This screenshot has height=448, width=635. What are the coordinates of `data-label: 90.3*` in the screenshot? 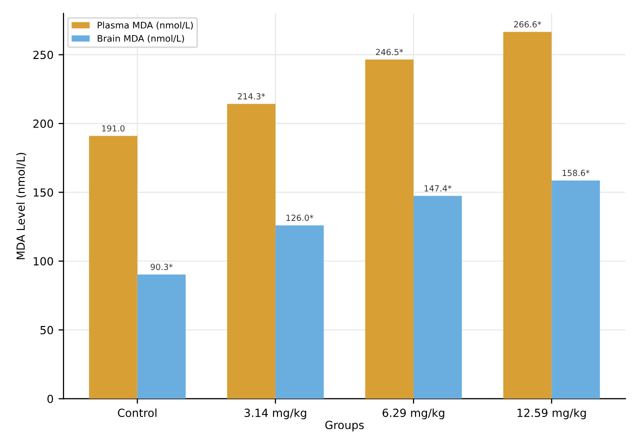 It's located at (161, 267).